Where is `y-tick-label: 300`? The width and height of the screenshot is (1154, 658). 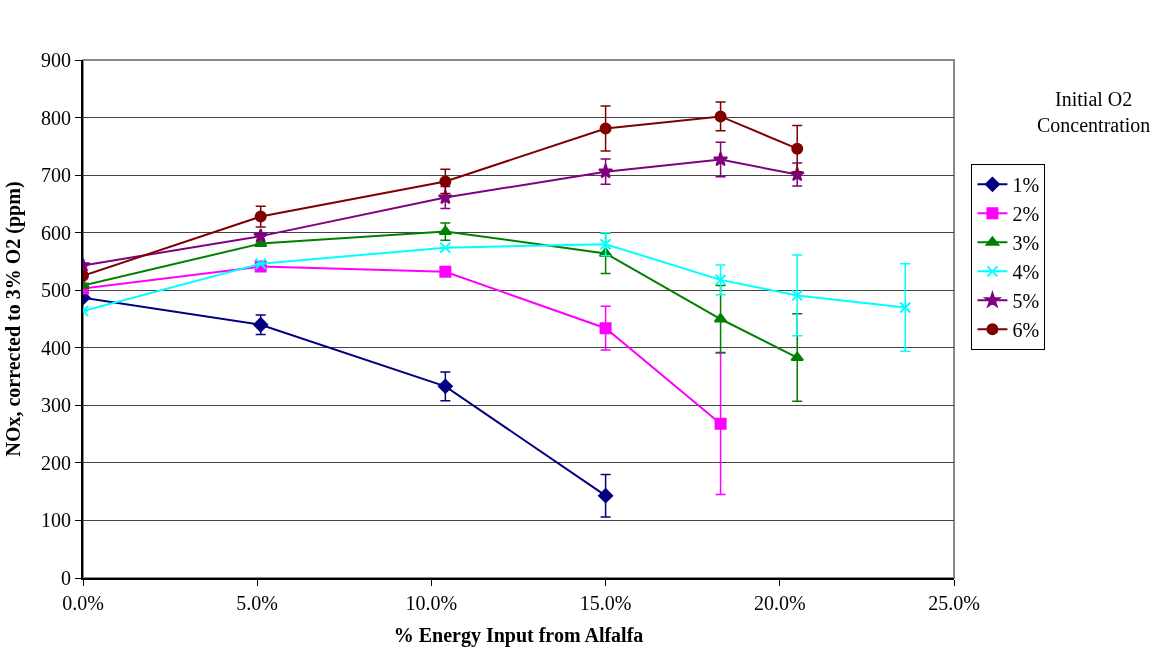
y-tick-label: 300 is located at coordinates (56, 405).